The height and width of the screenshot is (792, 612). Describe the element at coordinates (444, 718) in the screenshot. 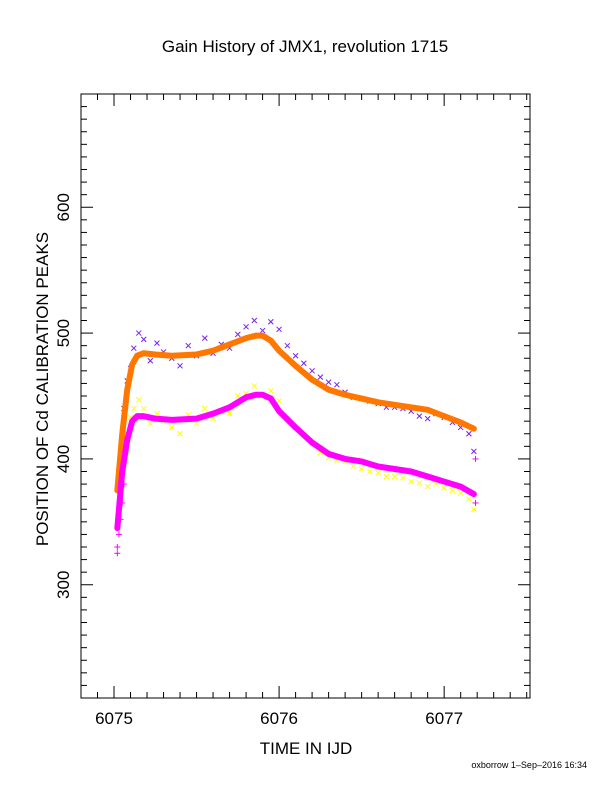

I see `x-tick-label: 6077` at that location.